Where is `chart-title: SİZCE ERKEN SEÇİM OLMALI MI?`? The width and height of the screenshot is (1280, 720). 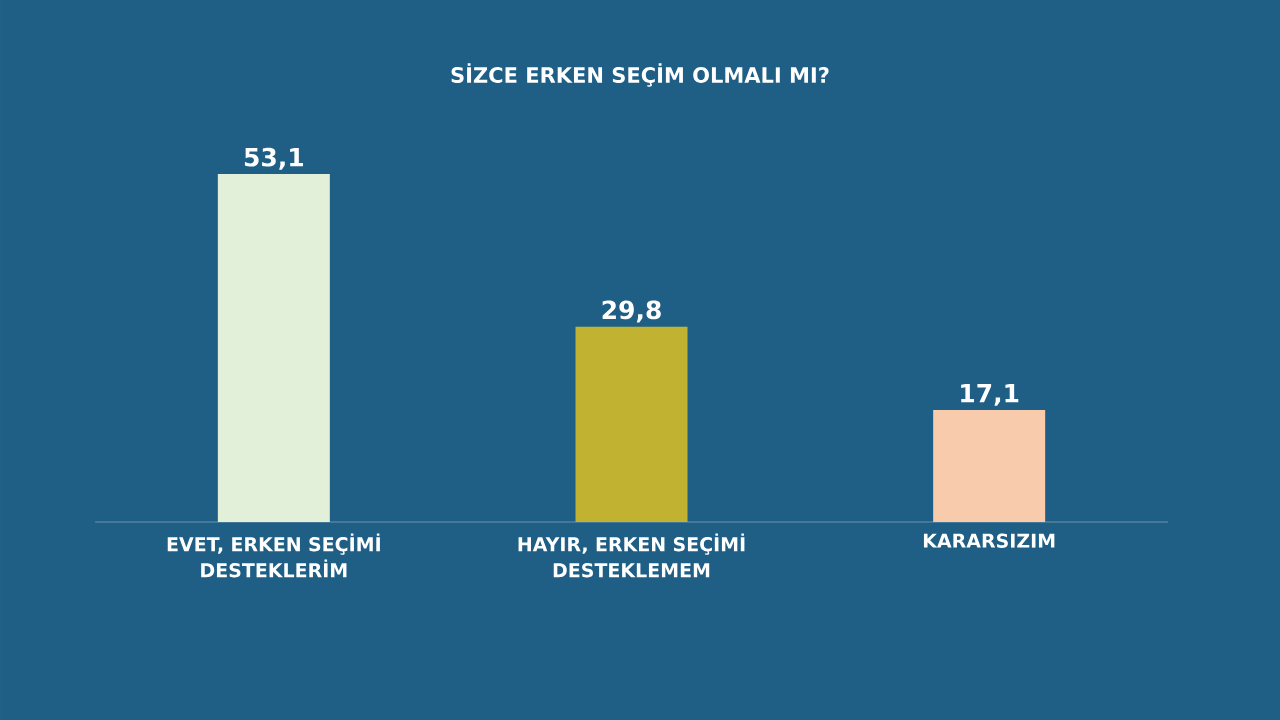
chart-title: SİZCE ERKEN SEÇİM OLMALI MI? is located at coordinates (640, 75).